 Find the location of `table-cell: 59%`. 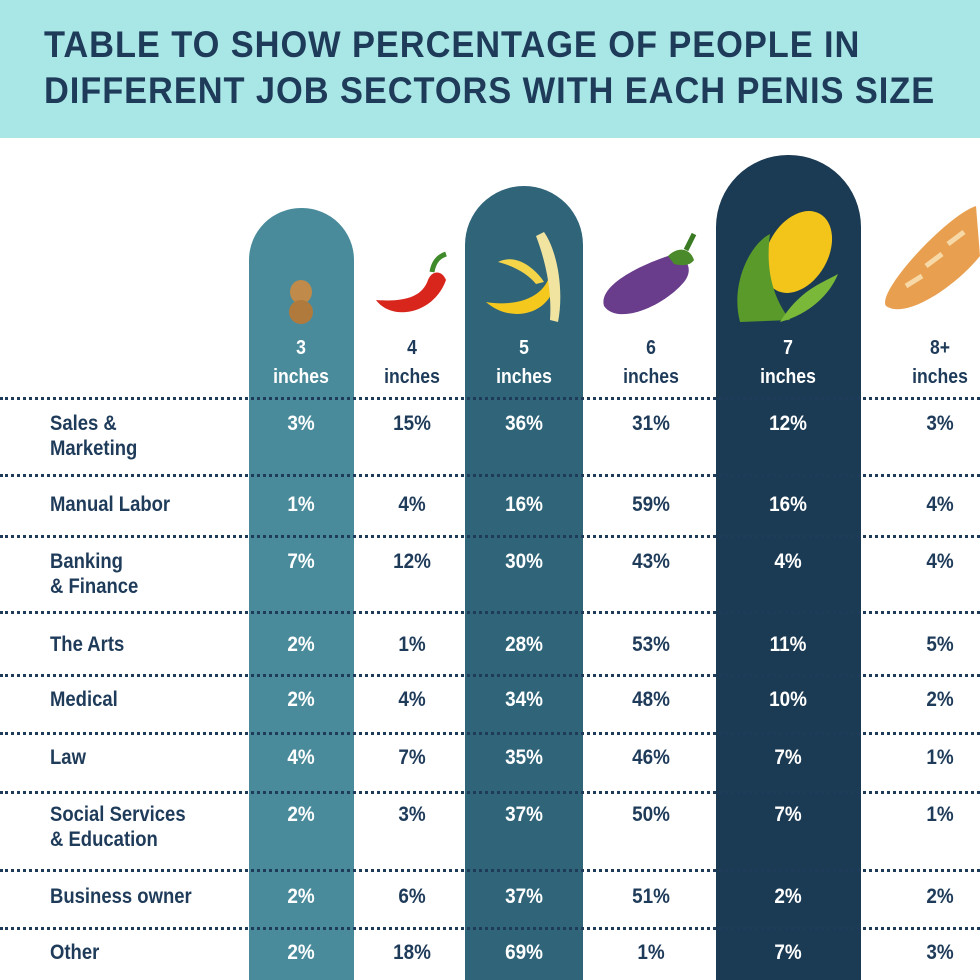

table-cell: 59% is located at coordinates (651, 504).